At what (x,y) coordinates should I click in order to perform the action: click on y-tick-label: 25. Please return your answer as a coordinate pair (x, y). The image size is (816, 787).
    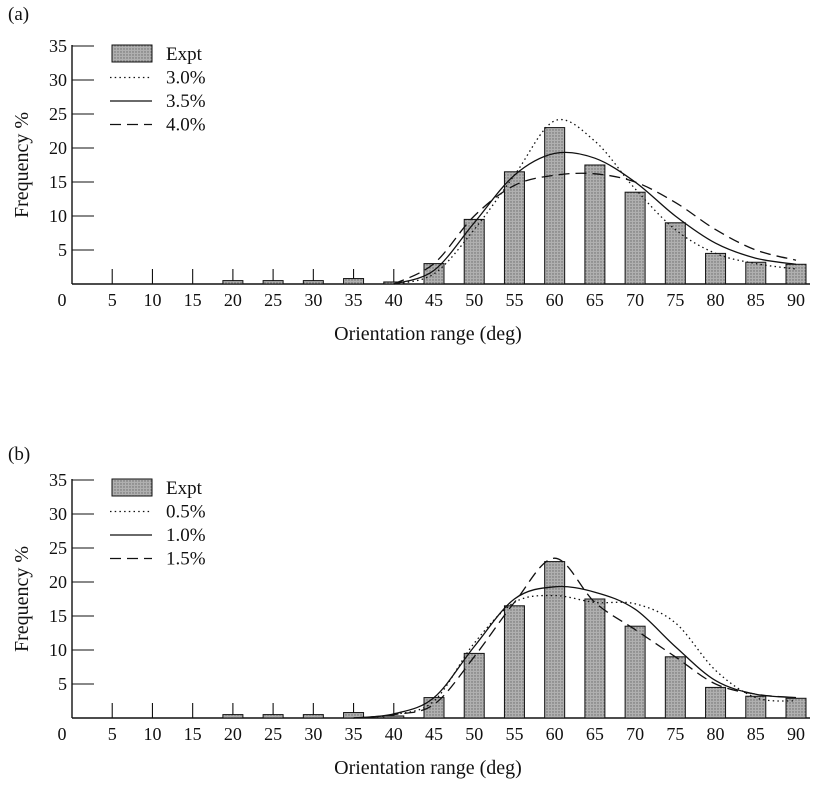
    Looking at the image, I should click on (58, 548).